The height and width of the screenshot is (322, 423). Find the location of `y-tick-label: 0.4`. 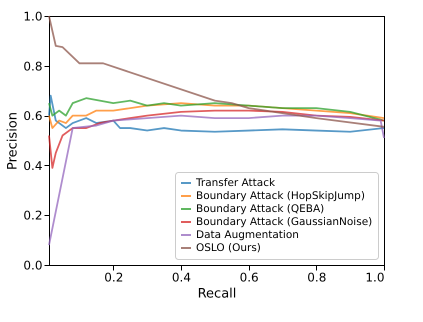

y-tick-label: 0.4 is located at coordinates (32, 165).